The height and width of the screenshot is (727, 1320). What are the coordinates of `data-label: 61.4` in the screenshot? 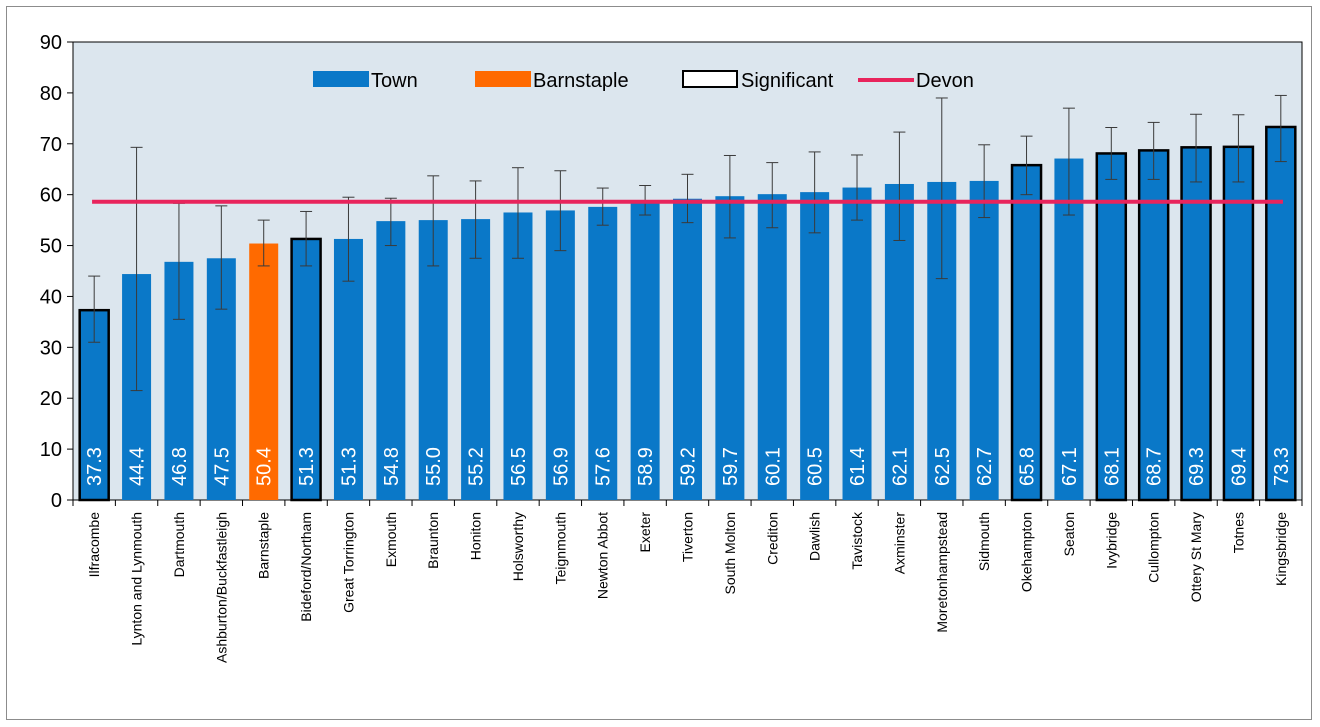 It's located at (858, 466).